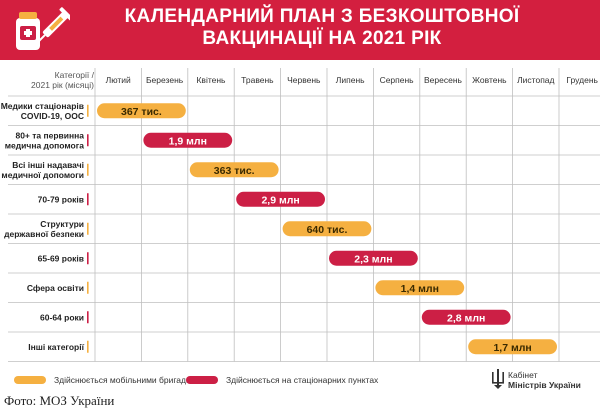 This screenshot has height=412, width=600. I want to click on government-logo: Кабінет Міністрів України, so click(536, 379).